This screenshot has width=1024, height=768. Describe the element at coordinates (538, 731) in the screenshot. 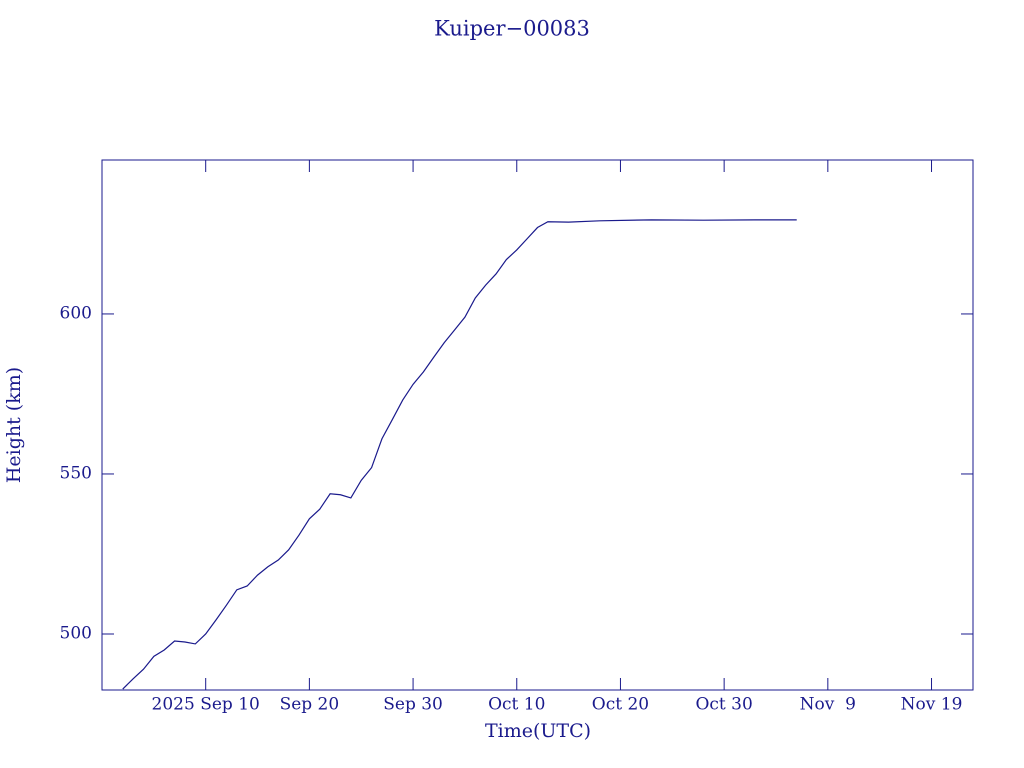

I see `x-axis-label: Time(UTC)` at that location.